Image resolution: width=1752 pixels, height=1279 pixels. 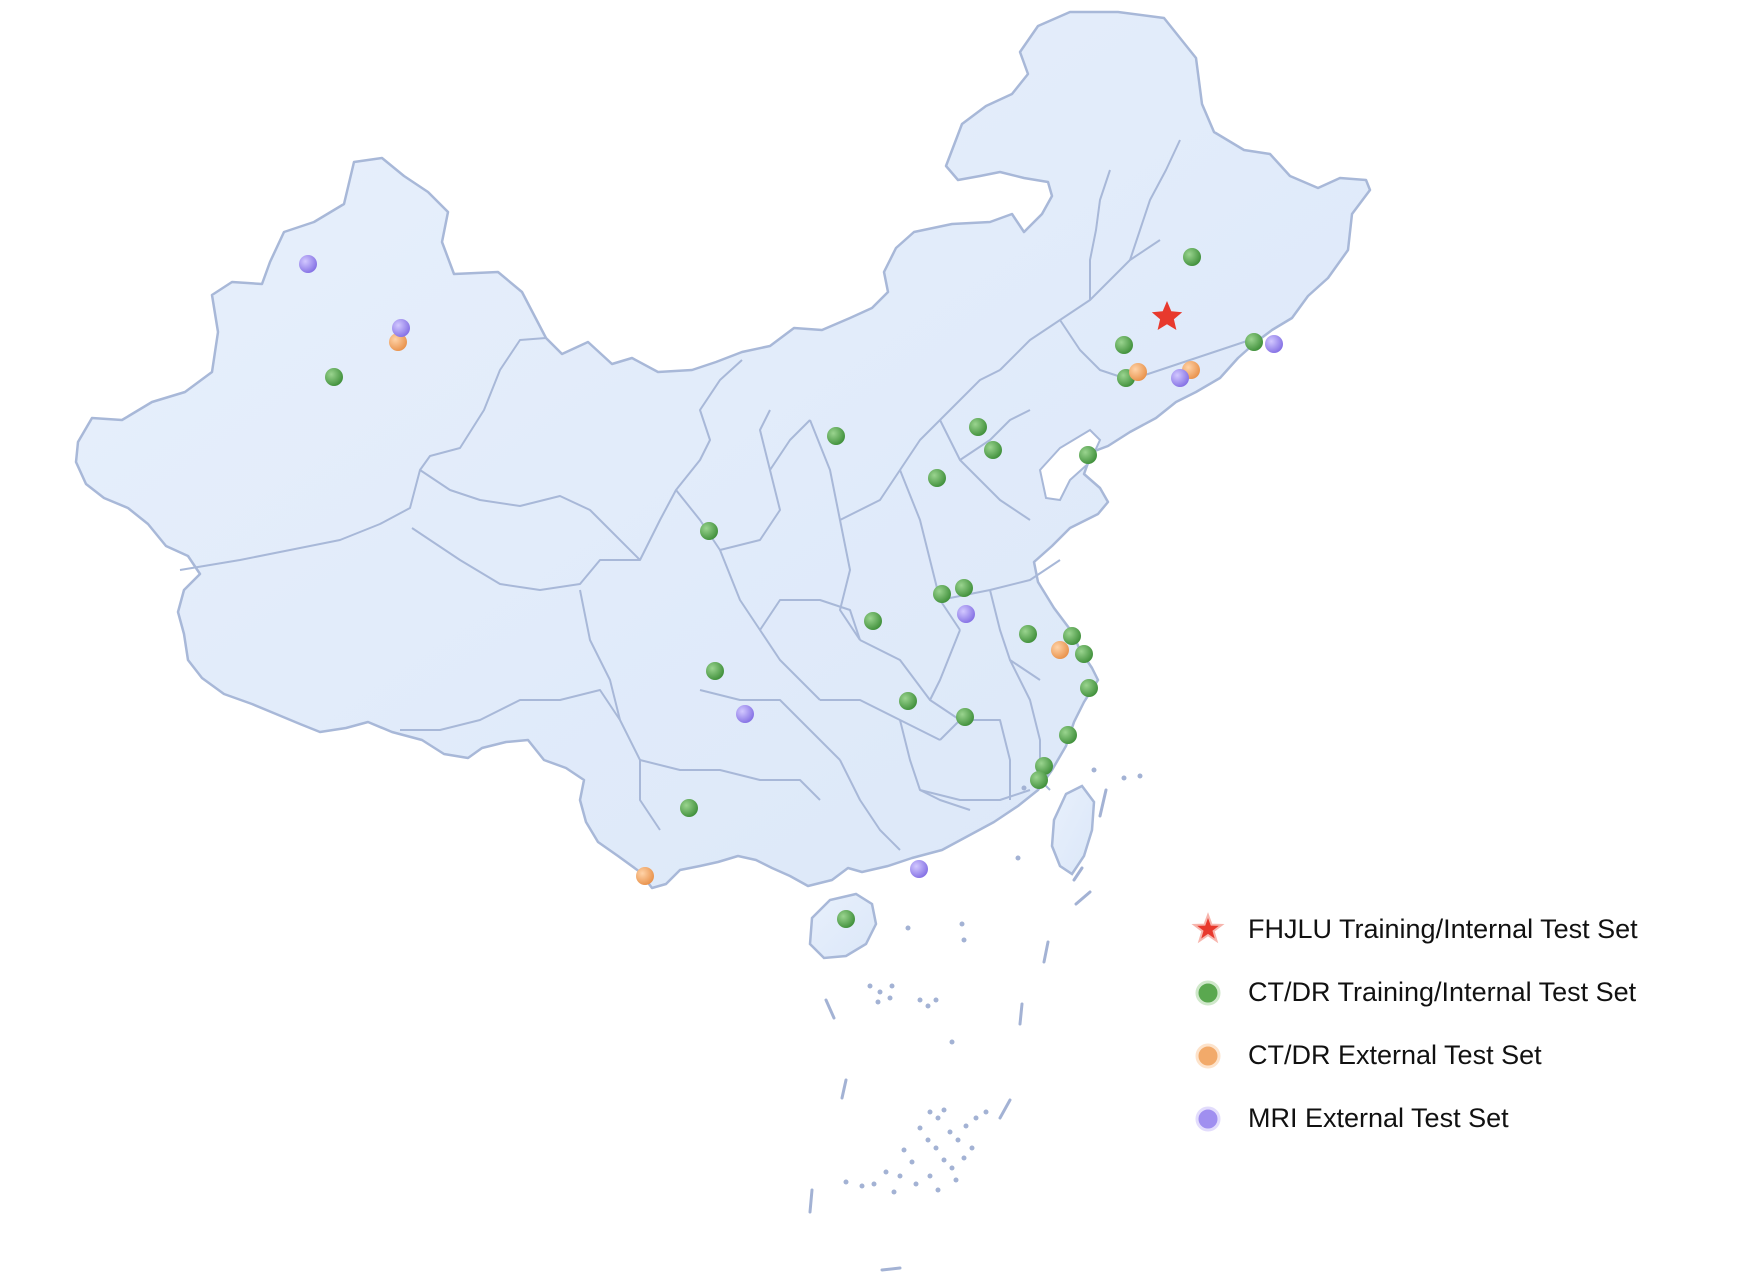 I want to click on south-china-sea-islands, so click(x=958, y=1030).